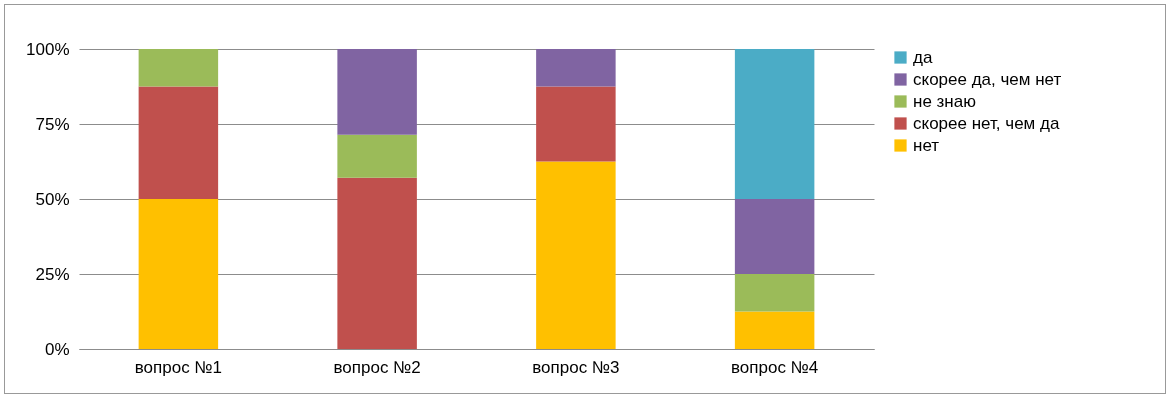 This screenshot has height=400, width=1172. What do you see at coordinates (52, 199) in the screenshot?
I see `y-tick-label: 50%` at bounding box center [52, 199].